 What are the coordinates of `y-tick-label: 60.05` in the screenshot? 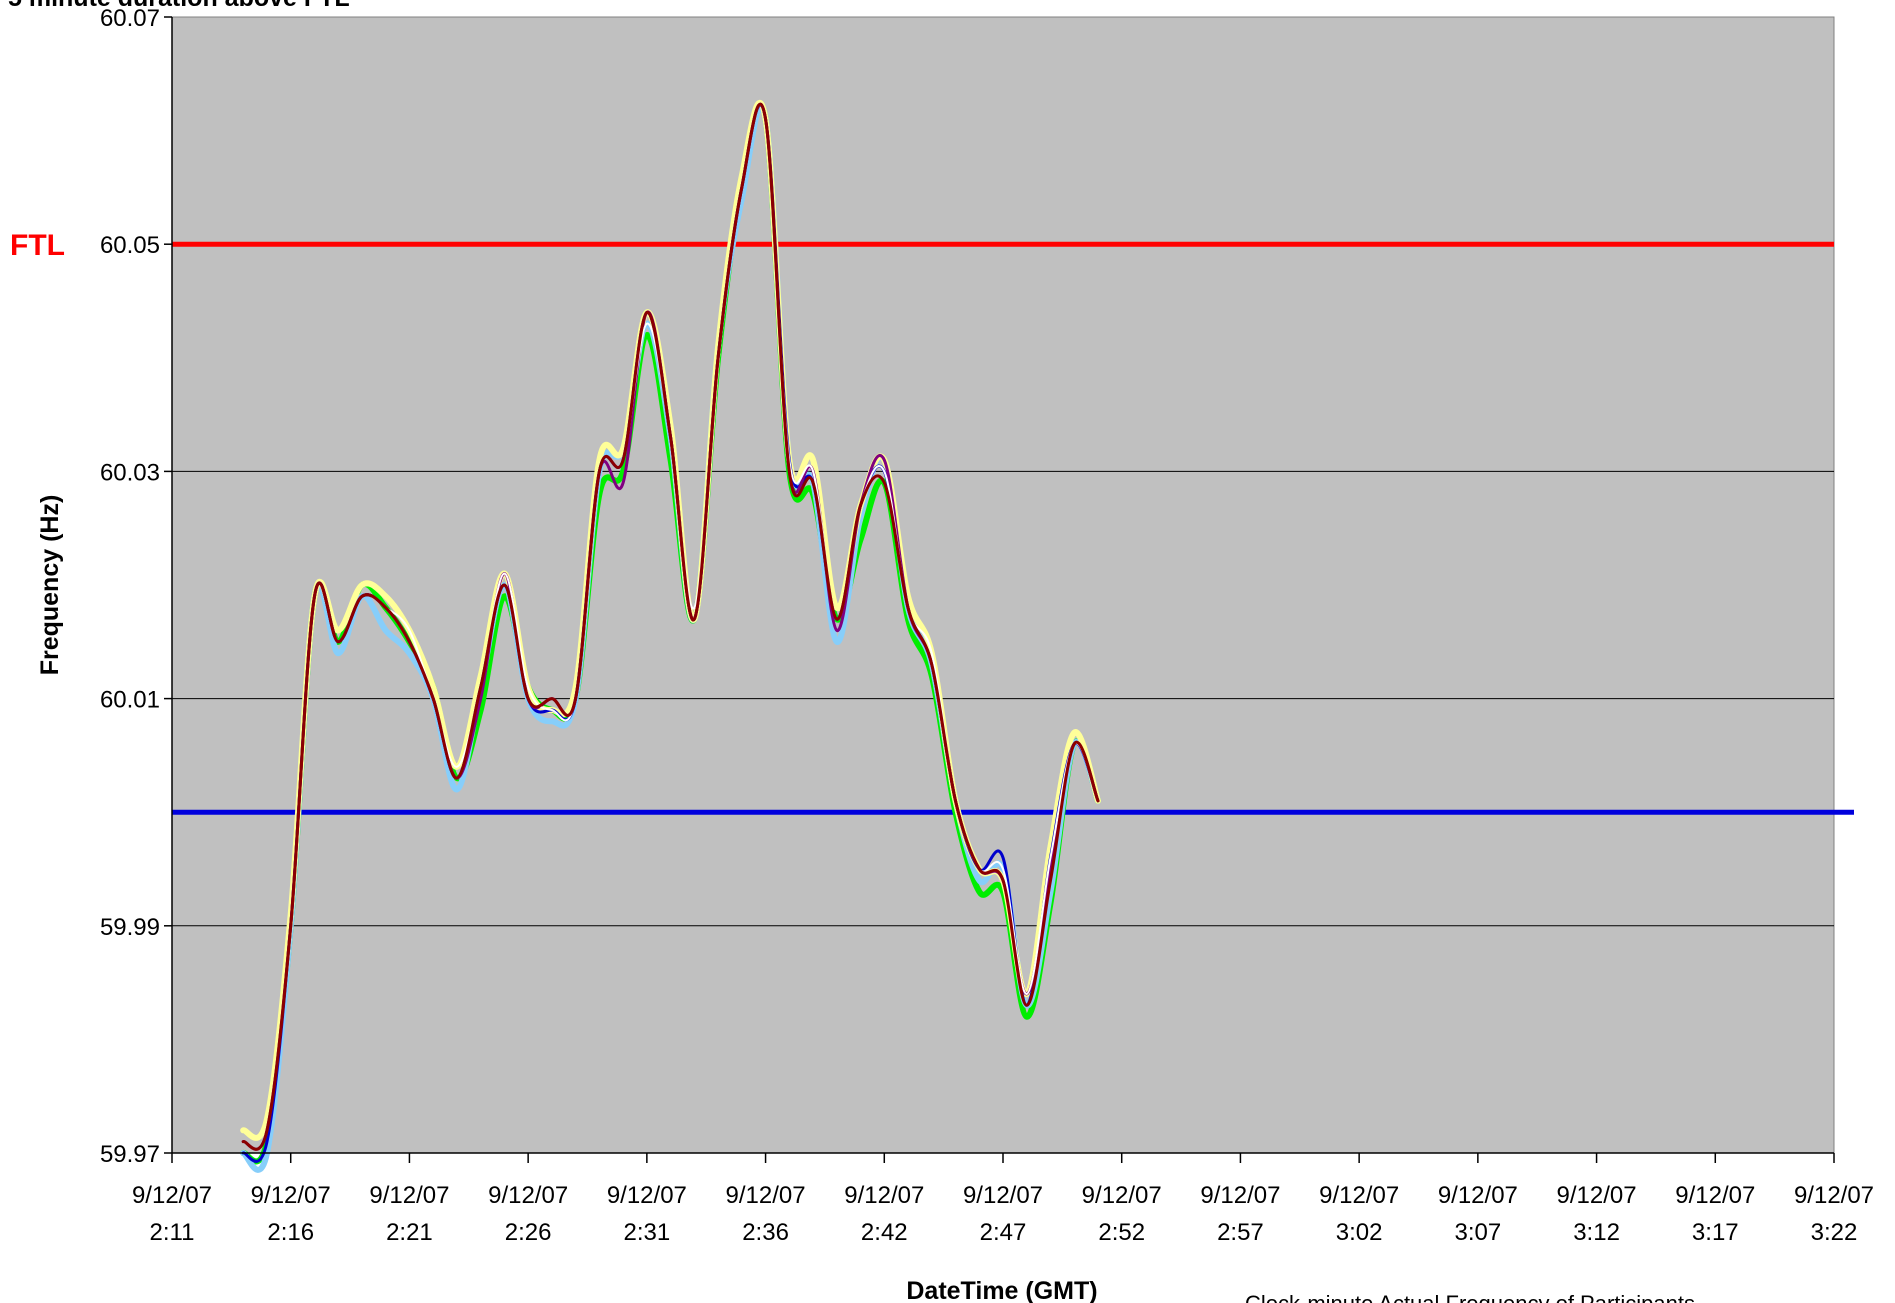 It's located at (130, 245).